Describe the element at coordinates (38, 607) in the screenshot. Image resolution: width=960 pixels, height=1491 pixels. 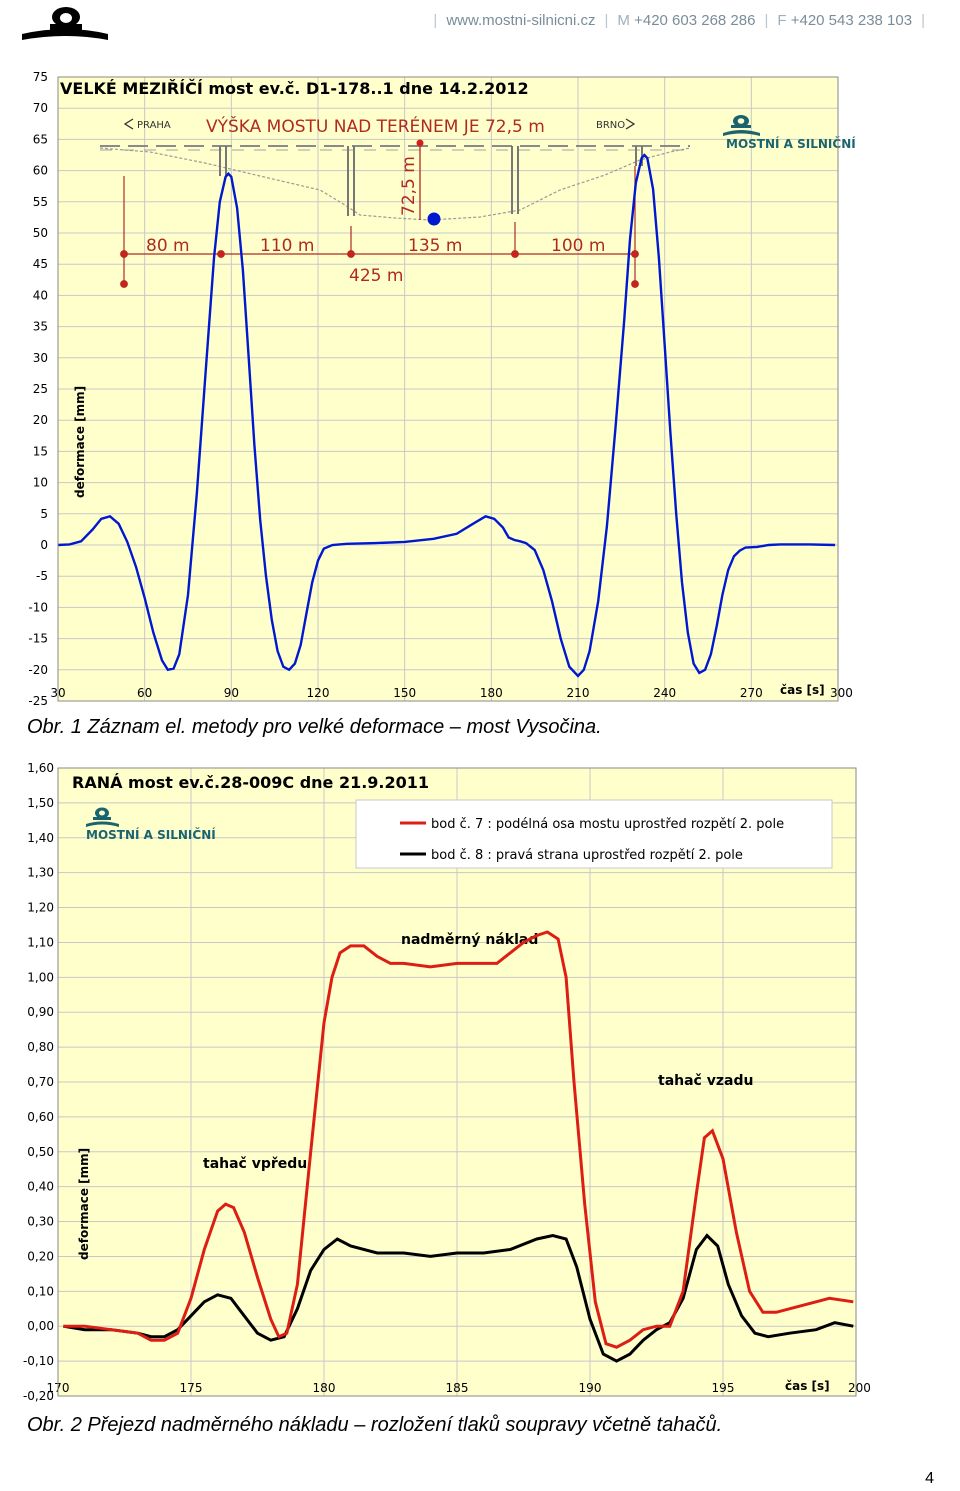
I see `y-tick-label: -10` at that location.